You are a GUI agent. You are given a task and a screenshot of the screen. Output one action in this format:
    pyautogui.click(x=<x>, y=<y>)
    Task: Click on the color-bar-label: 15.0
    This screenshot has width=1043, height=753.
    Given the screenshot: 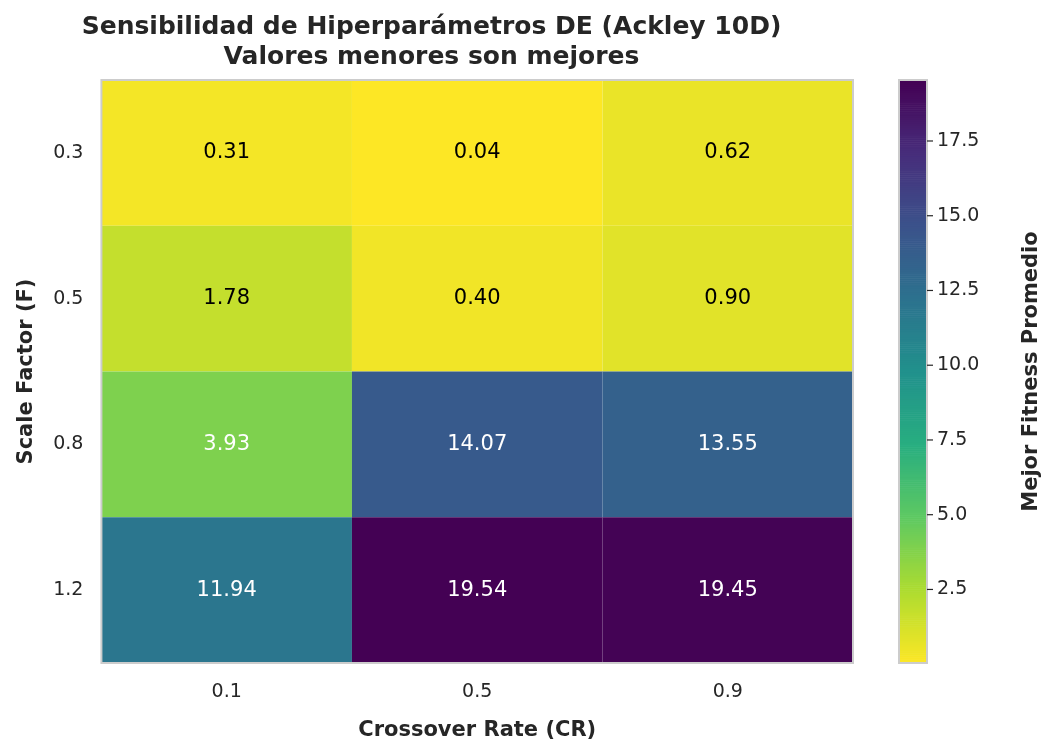 What is the action you would take?
    pyautogui.click(x=958, y=213)
    